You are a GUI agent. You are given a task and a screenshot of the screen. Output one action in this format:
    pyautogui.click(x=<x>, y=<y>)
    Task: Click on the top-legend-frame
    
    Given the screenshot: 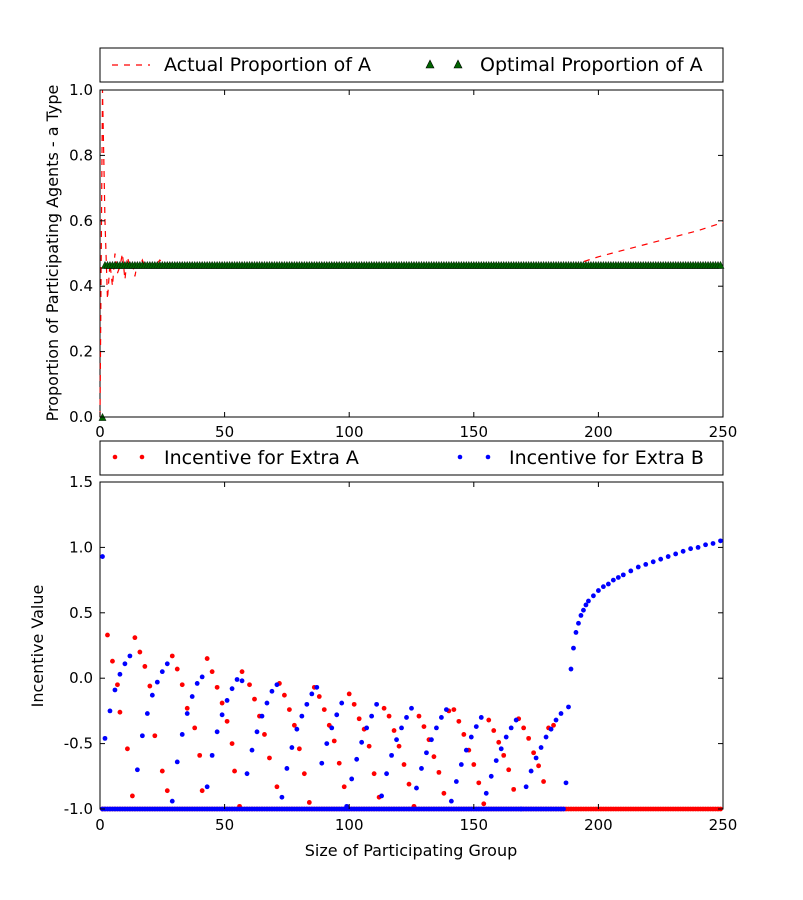 What is the action you would take?
    pyautogui.click(x=411, y=65)
    